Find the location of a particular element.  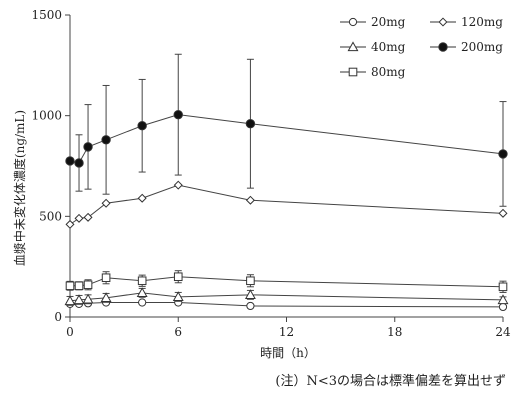

legend-label: 120mg is located at coordinates (482, 22).